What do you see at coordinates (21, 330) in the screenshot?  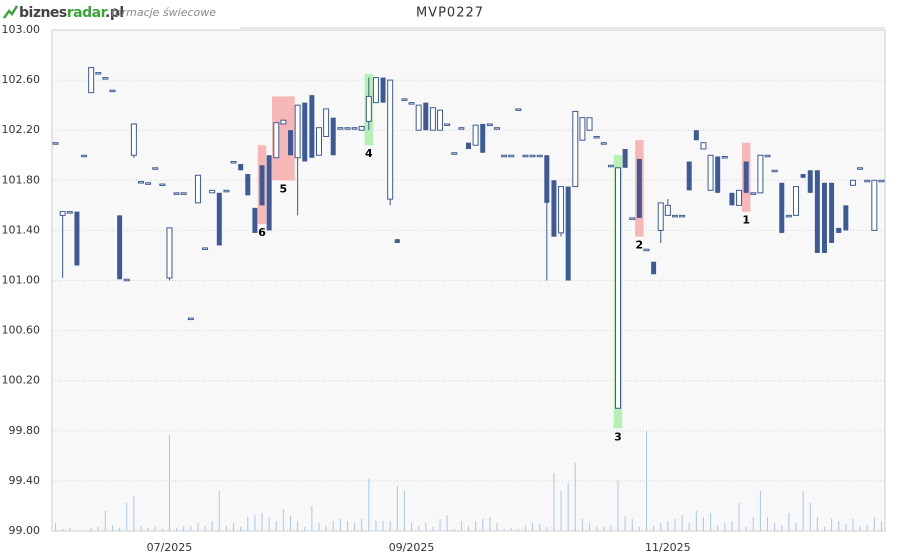 I see `y-tick-label: 100.60` at bounding box center [21, 330].